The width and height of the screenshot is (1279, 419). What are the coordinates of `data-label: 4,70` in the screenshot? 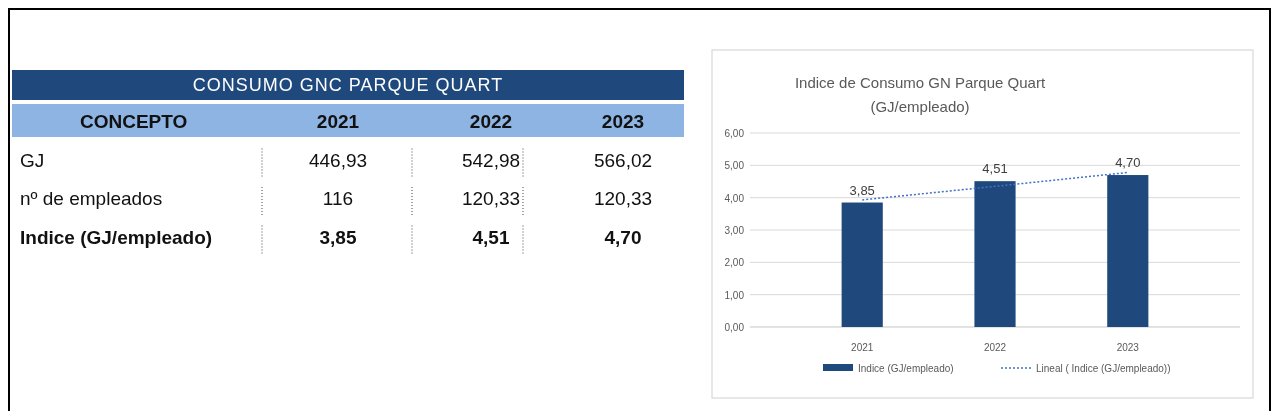 It's located at (1128, 163).